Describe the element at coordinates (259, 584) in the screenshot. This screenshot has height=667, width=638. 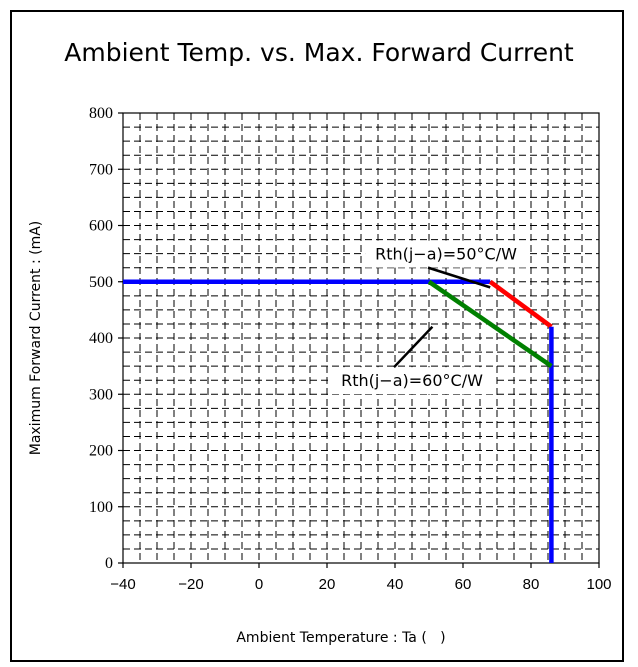
I see `x-tick-label: 0` at that location.